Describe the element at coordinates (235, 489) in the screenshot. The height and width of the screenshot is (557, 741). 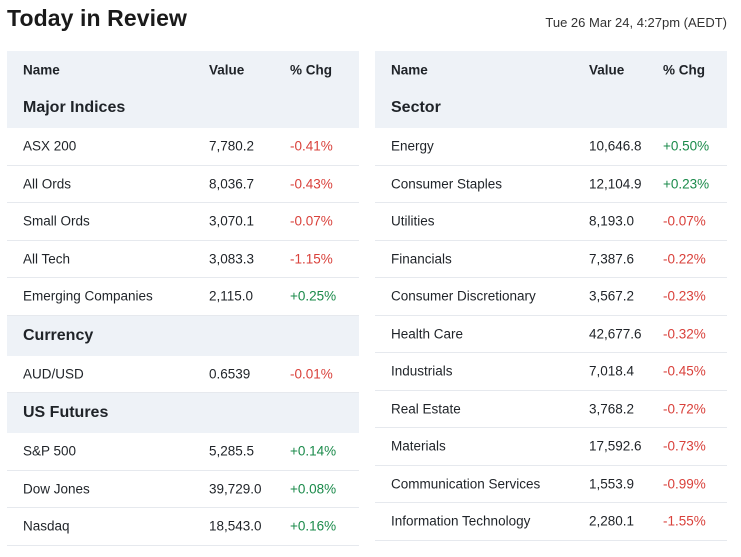
I see `row-value: 39,729.0` at that location.